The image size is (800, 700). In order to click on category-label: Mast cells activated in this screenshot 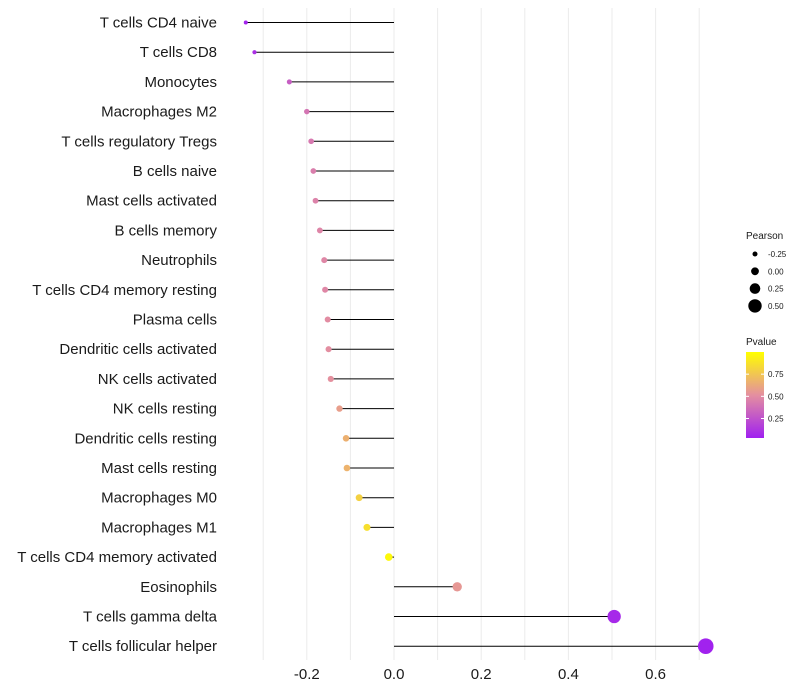, I will do `click(151, 201)`.